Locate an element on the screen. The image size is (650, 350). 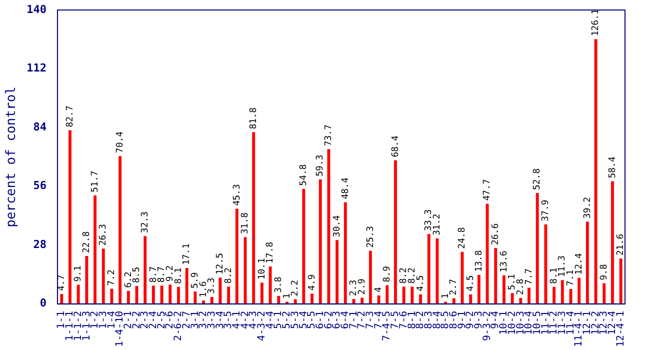
data-label: 1.6 is located at coordinates (203, 289).